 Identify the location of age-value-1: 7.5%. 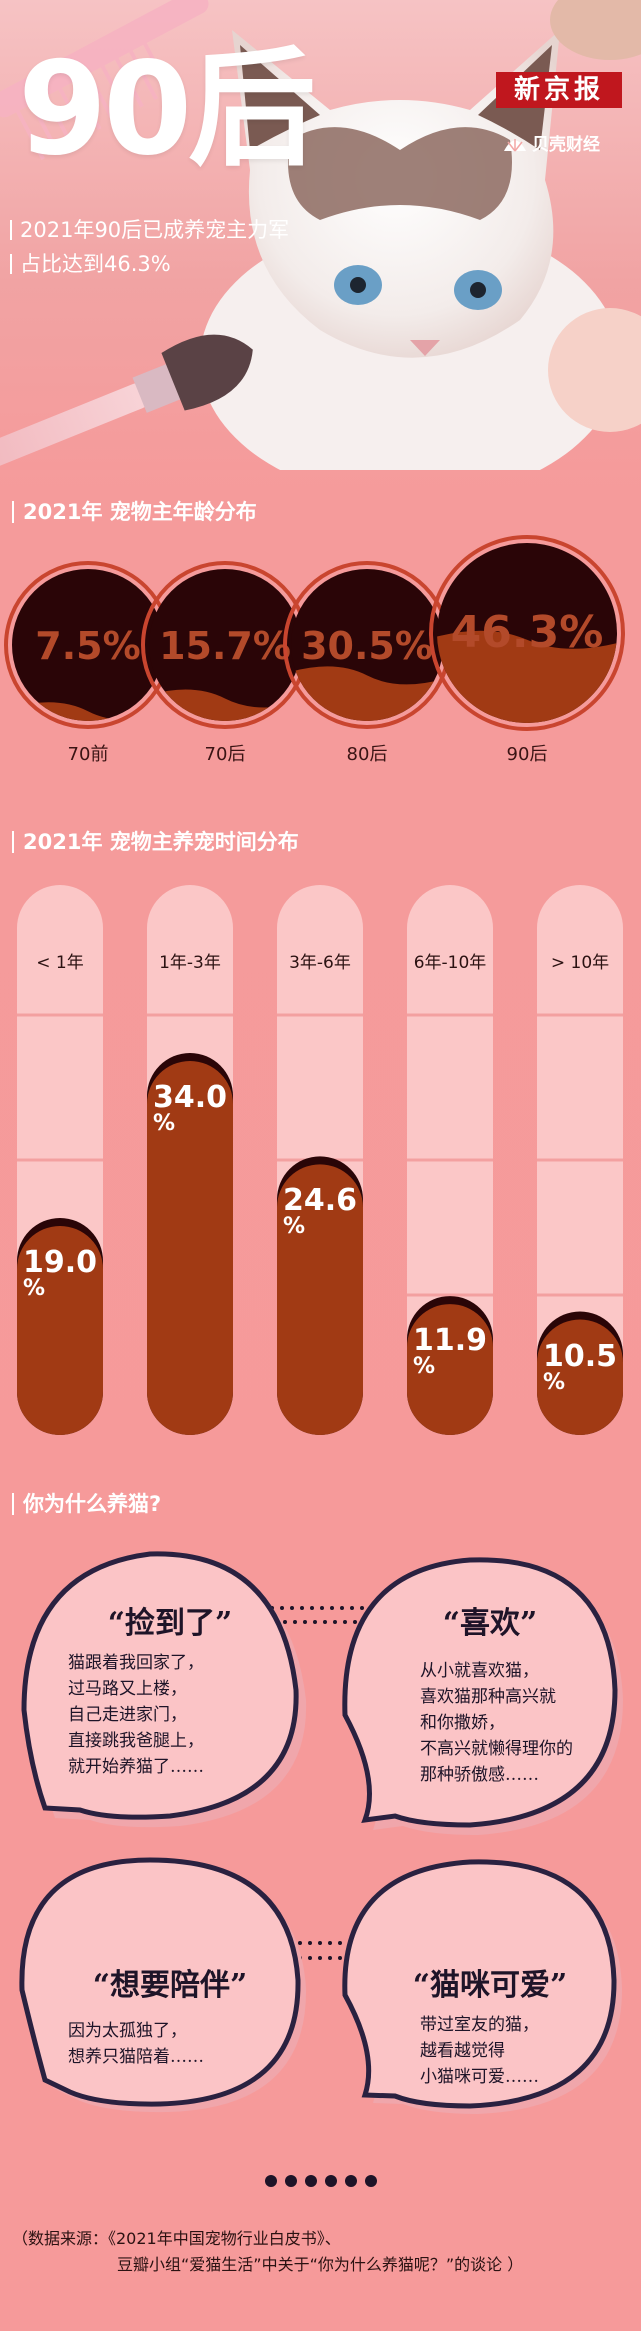
(87, 646).